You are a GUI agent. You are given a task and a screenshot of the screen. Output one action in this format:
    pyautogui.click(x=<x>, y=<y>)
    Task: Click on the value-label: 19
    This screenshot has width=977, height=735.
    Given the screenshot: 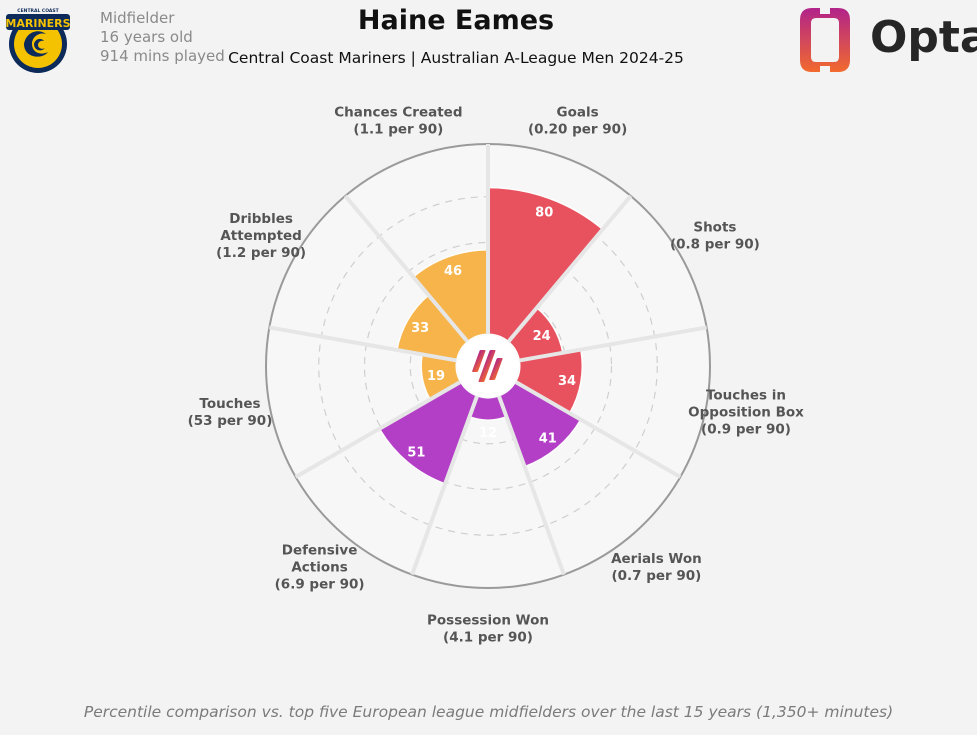 What is the action you would take?
    pyautogui.click(x=436, y=376)
    